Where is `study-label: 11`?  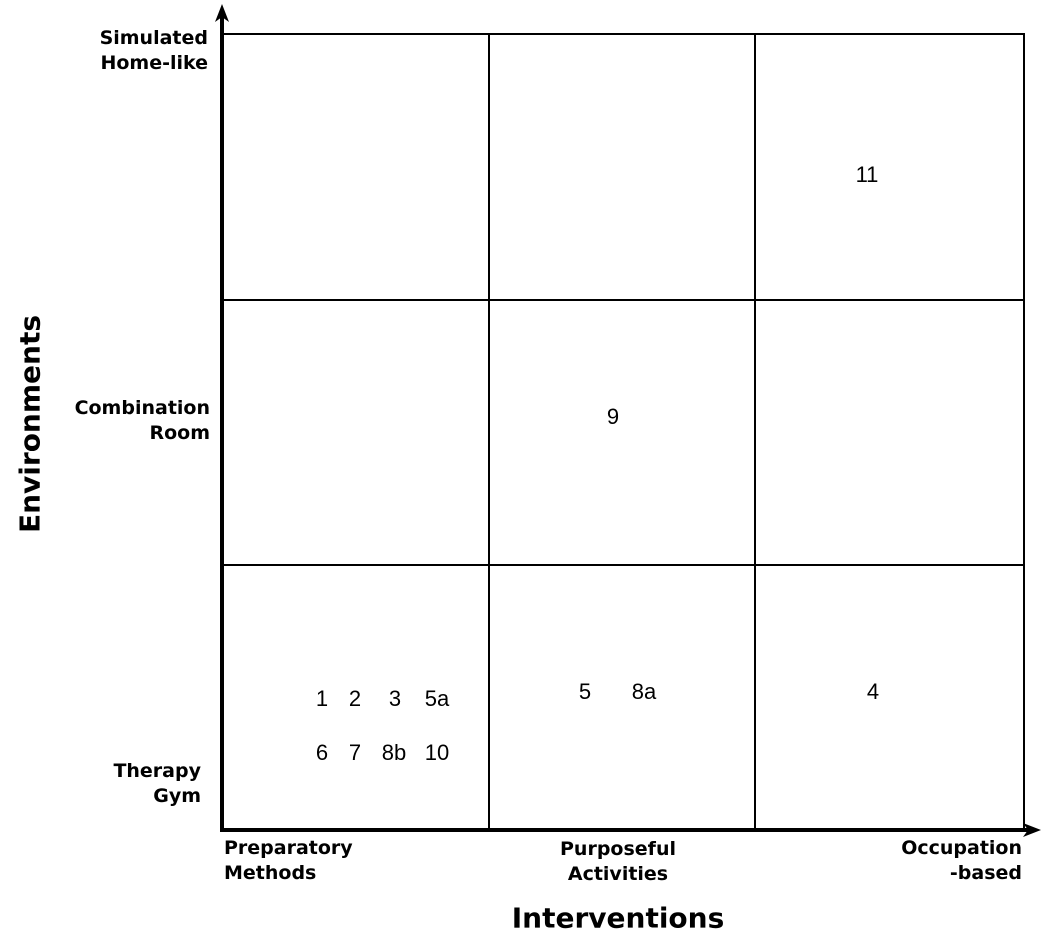
study-label: 11 is located at coordinates (867, 174).